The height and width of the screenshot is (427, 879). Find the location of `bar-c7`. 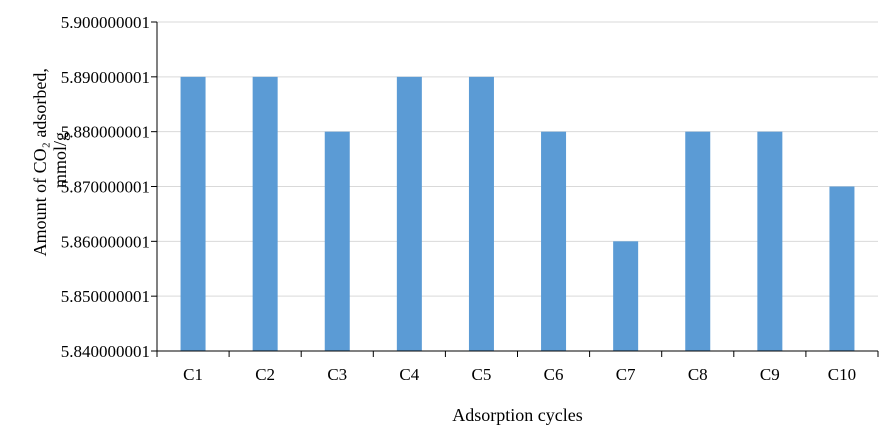

bar-c7 is located at coordinates (626, 296).